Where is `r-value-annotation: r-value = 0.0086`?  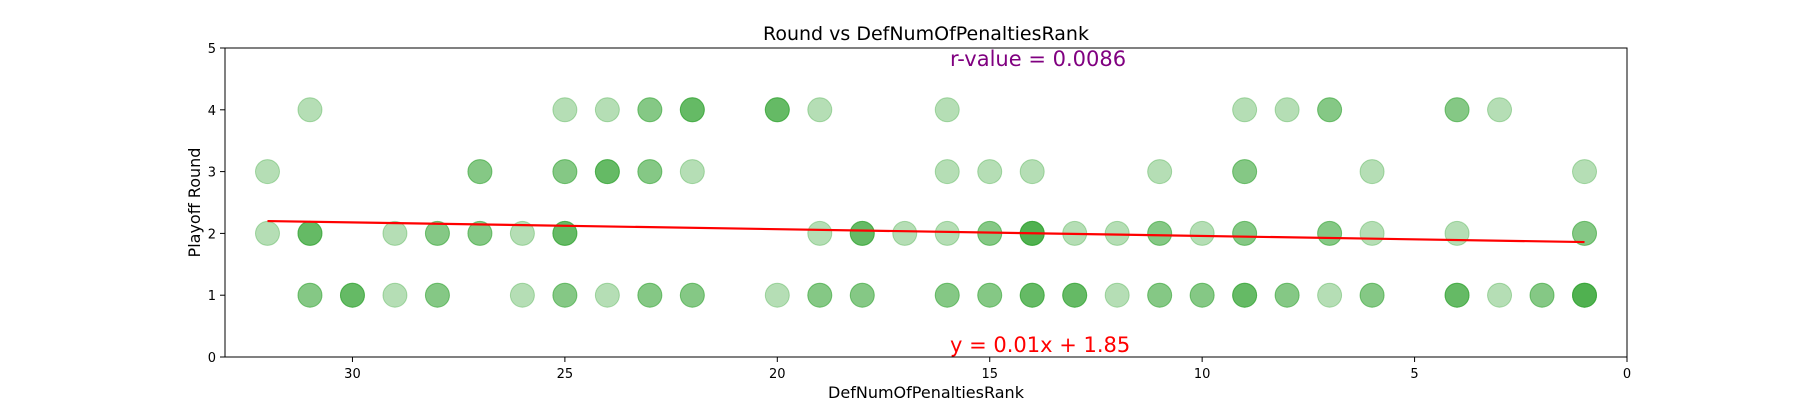 r-value-annotation: r-value = 0.0086 is located at coordinates (1038, 59).